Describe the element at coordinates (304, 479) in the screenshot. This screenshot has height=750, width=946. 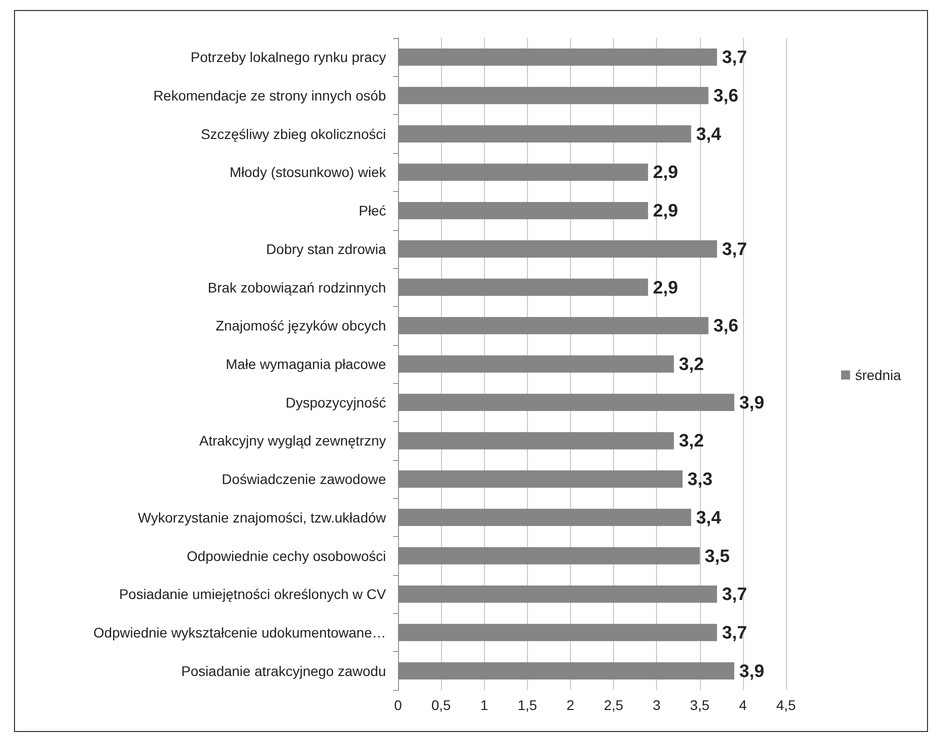
I see `y-tick-label: Doświadczenie zawodowe` at that location.